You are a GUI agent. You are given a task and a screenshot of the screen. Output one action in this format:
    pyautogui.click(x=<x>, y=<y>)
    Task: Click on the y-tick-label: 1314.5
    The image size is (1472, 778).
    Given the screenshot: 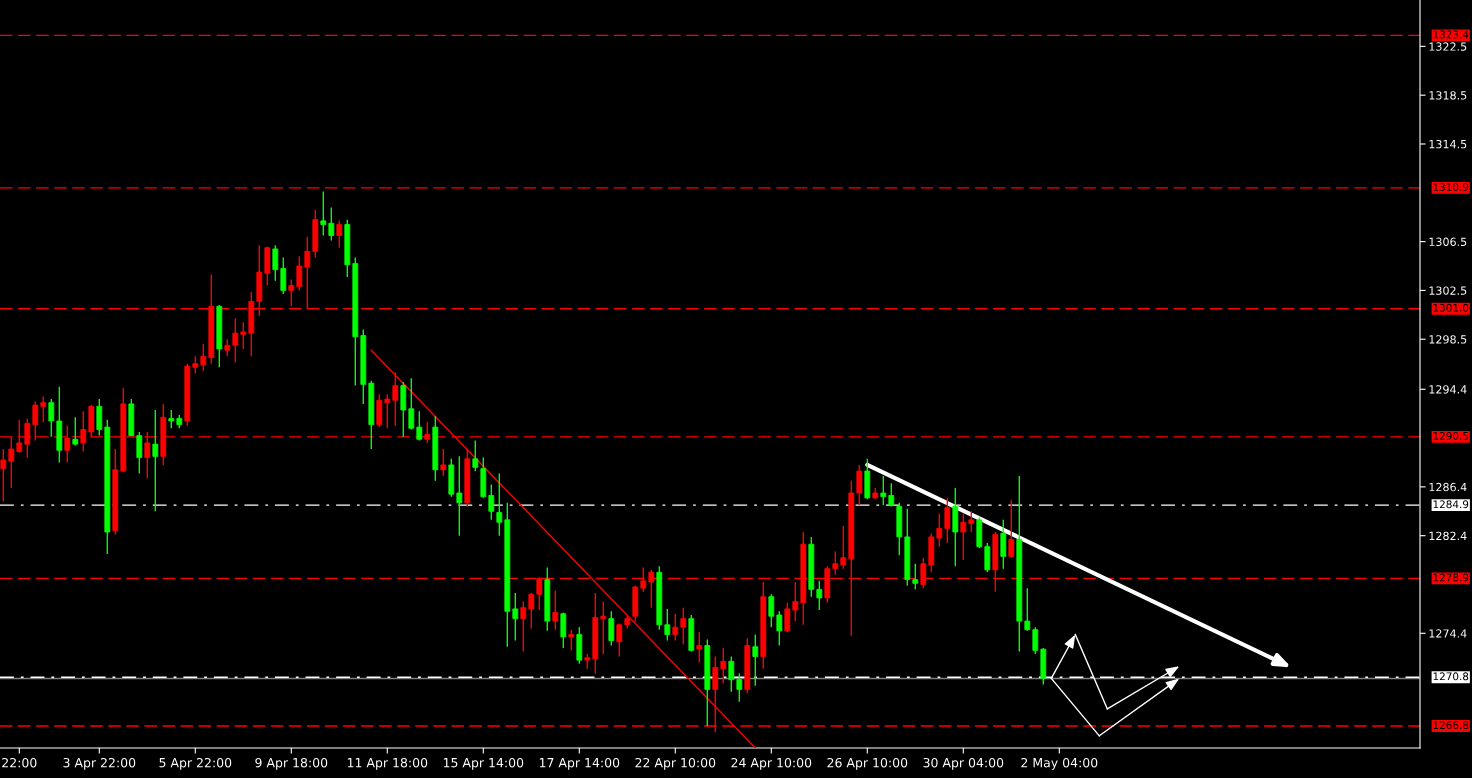 What is the action you would take?
    pyautogui.click(x=1448, y=144)
    